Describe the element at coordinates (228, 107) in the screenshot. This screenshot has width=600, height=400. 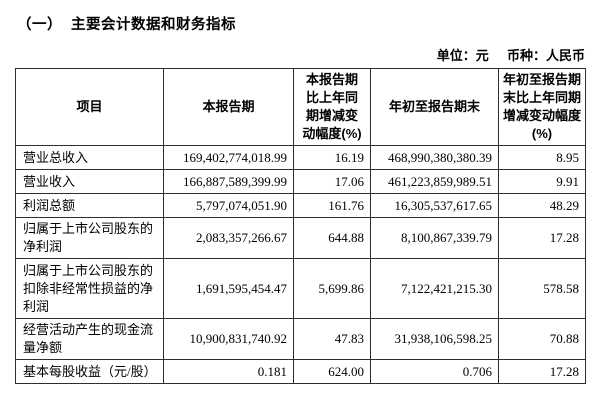
I see `column-header-current-period: 本报告期` at that location.